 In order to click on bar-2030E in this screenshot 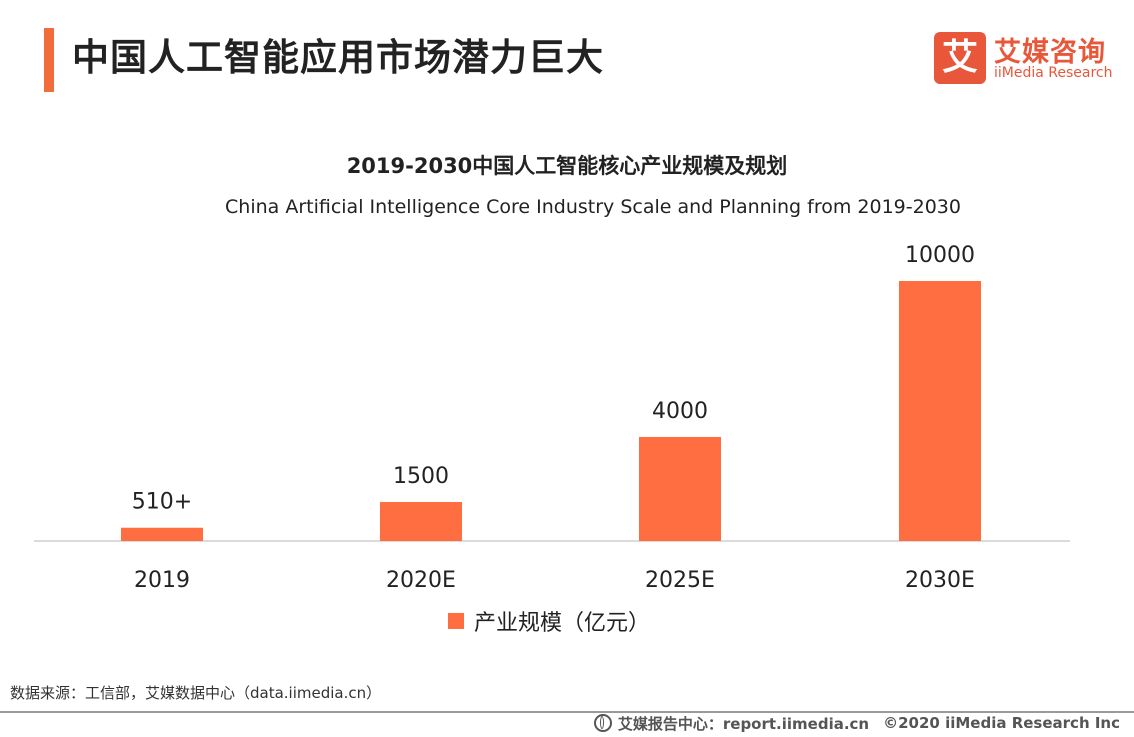, I will do `click(940, 411)`.